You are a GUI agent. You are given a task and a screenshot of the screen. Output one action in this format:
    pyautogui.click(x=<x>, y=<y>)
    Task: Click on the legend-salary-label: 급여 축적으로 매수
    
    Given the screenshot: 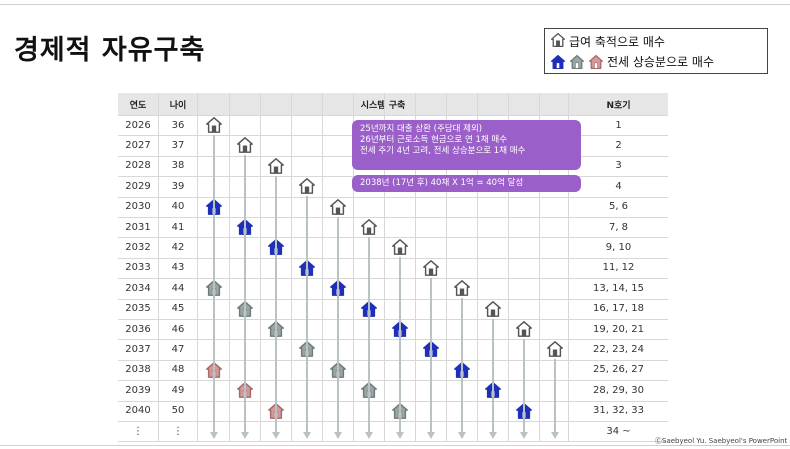 What is the action you would take?
    pyautogui.click(x=617, y=42)
    